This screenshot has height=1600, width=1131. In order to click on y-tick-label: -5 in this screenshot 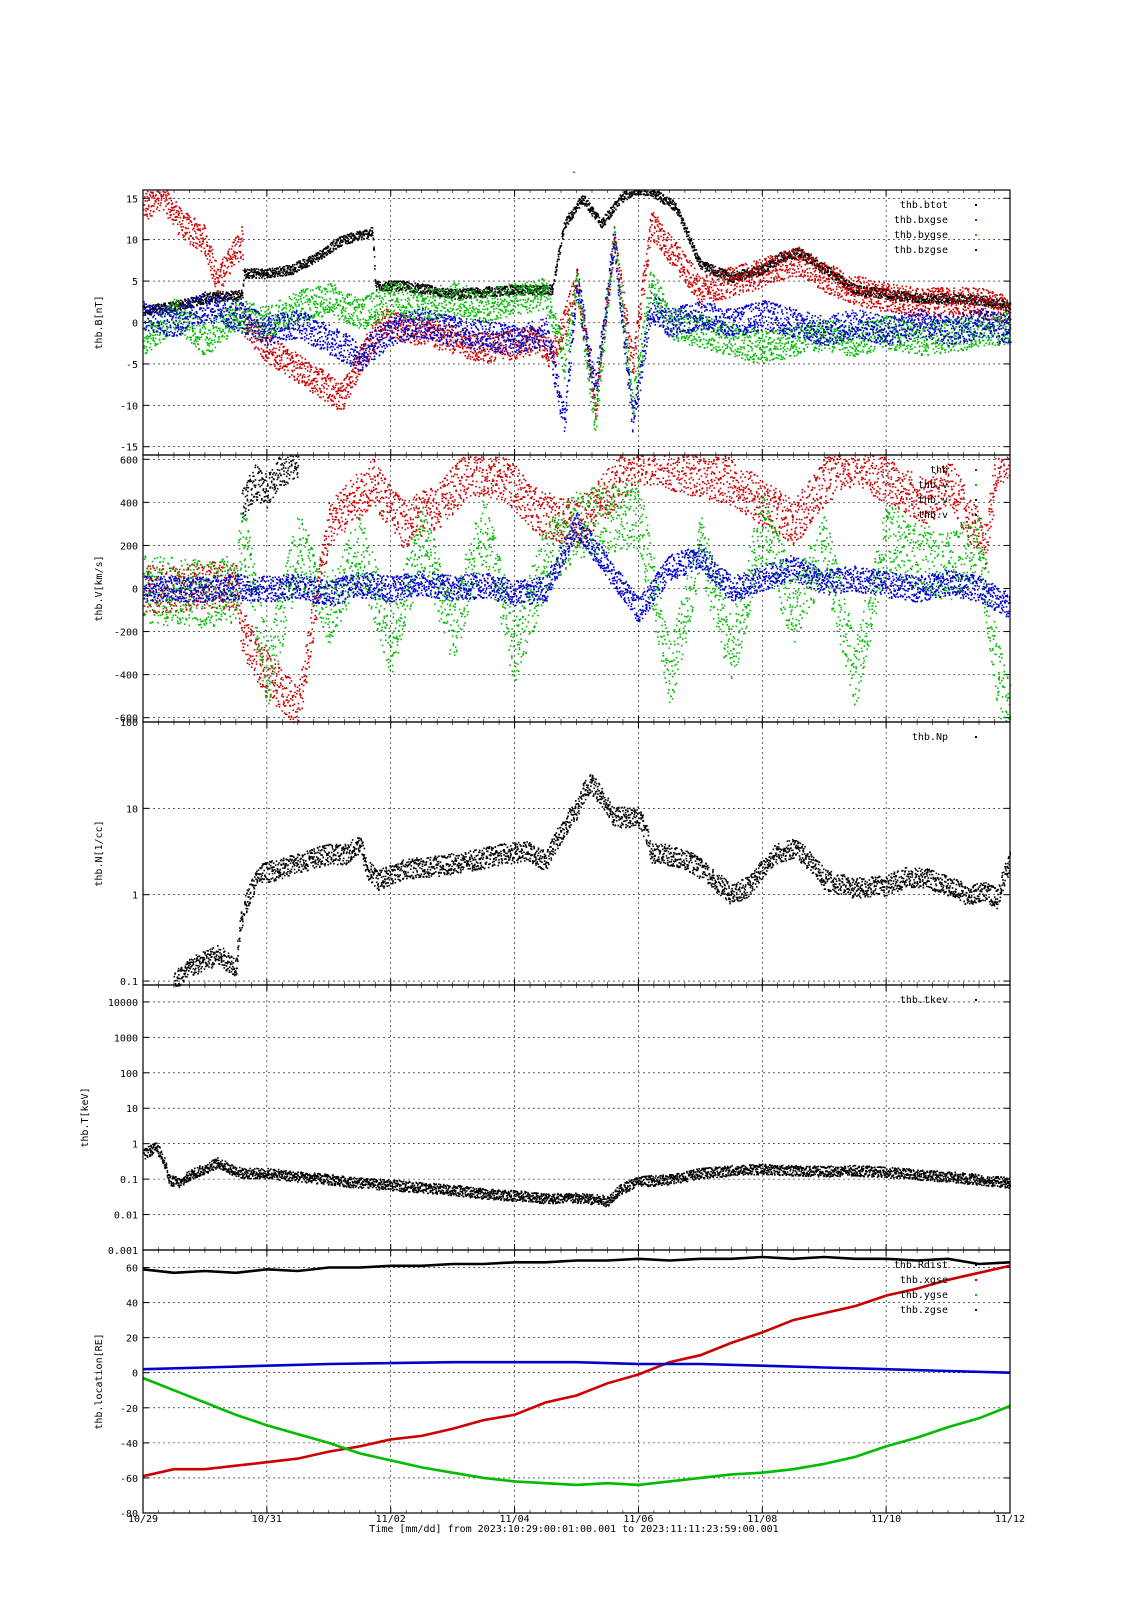, I will do `click(132, 365)`.